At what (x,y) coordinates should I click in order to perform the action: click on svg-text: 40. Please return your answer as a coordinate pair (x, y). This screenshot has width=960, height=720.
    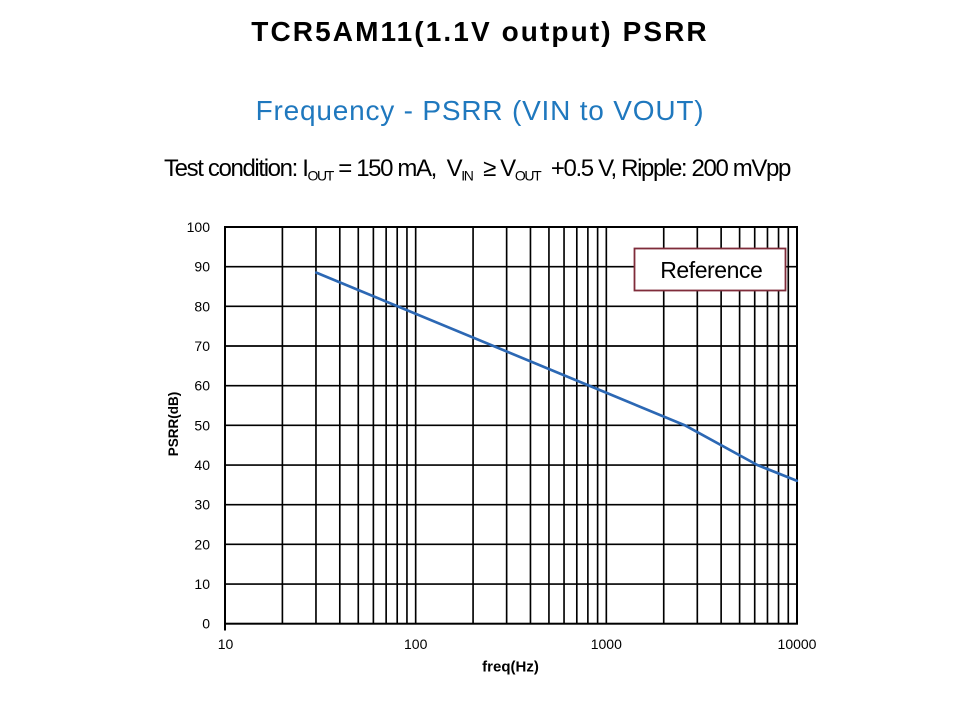
    Looking at the image, I should click on (202, 465).